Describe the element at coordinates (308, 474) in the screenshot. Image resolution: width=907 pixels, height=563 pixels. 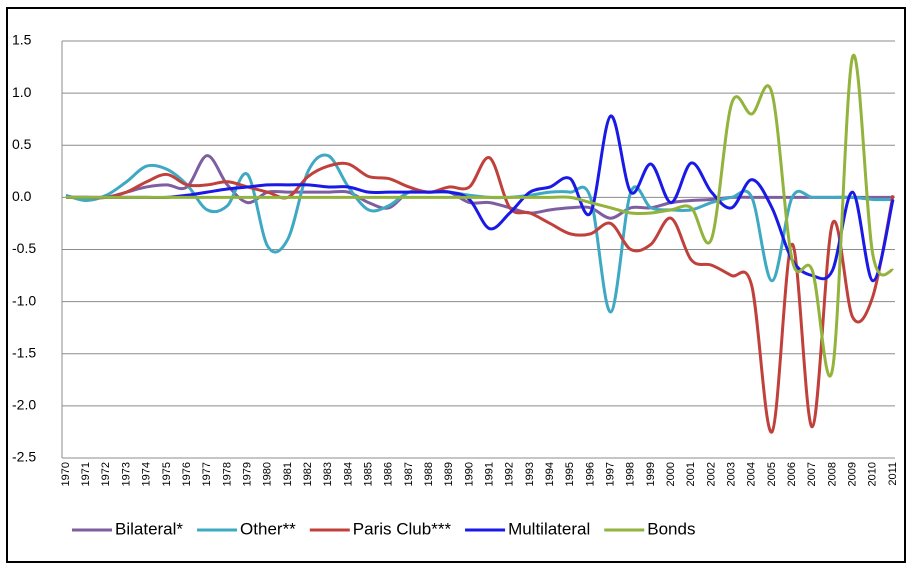
I see `x-tick-label: 1982` at that location.